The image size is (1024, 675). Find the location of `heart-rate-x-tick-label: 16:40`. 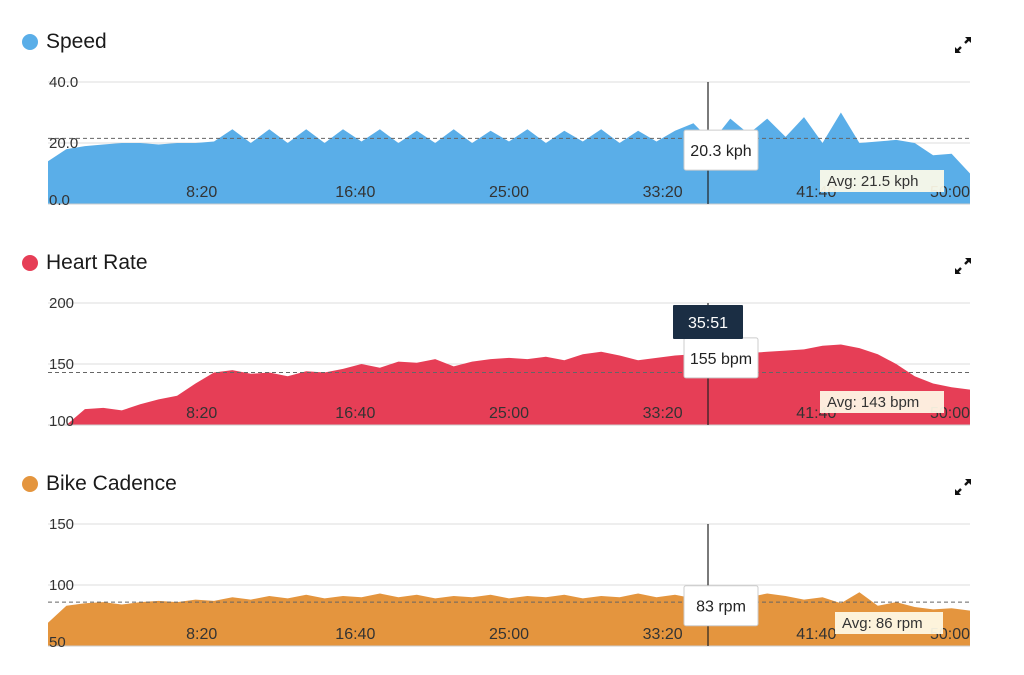

heart-rate-x-tick-label: 16:40 is located at coordinates (355, 413).